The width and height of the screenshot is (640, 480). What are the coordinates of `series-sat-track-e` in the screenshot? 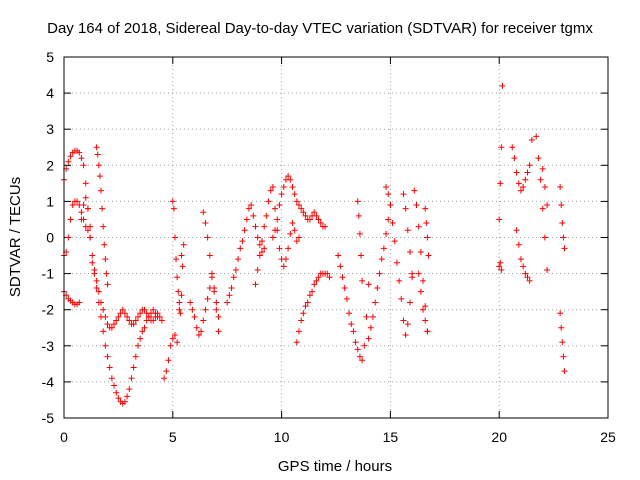 It's located at (173, 317).